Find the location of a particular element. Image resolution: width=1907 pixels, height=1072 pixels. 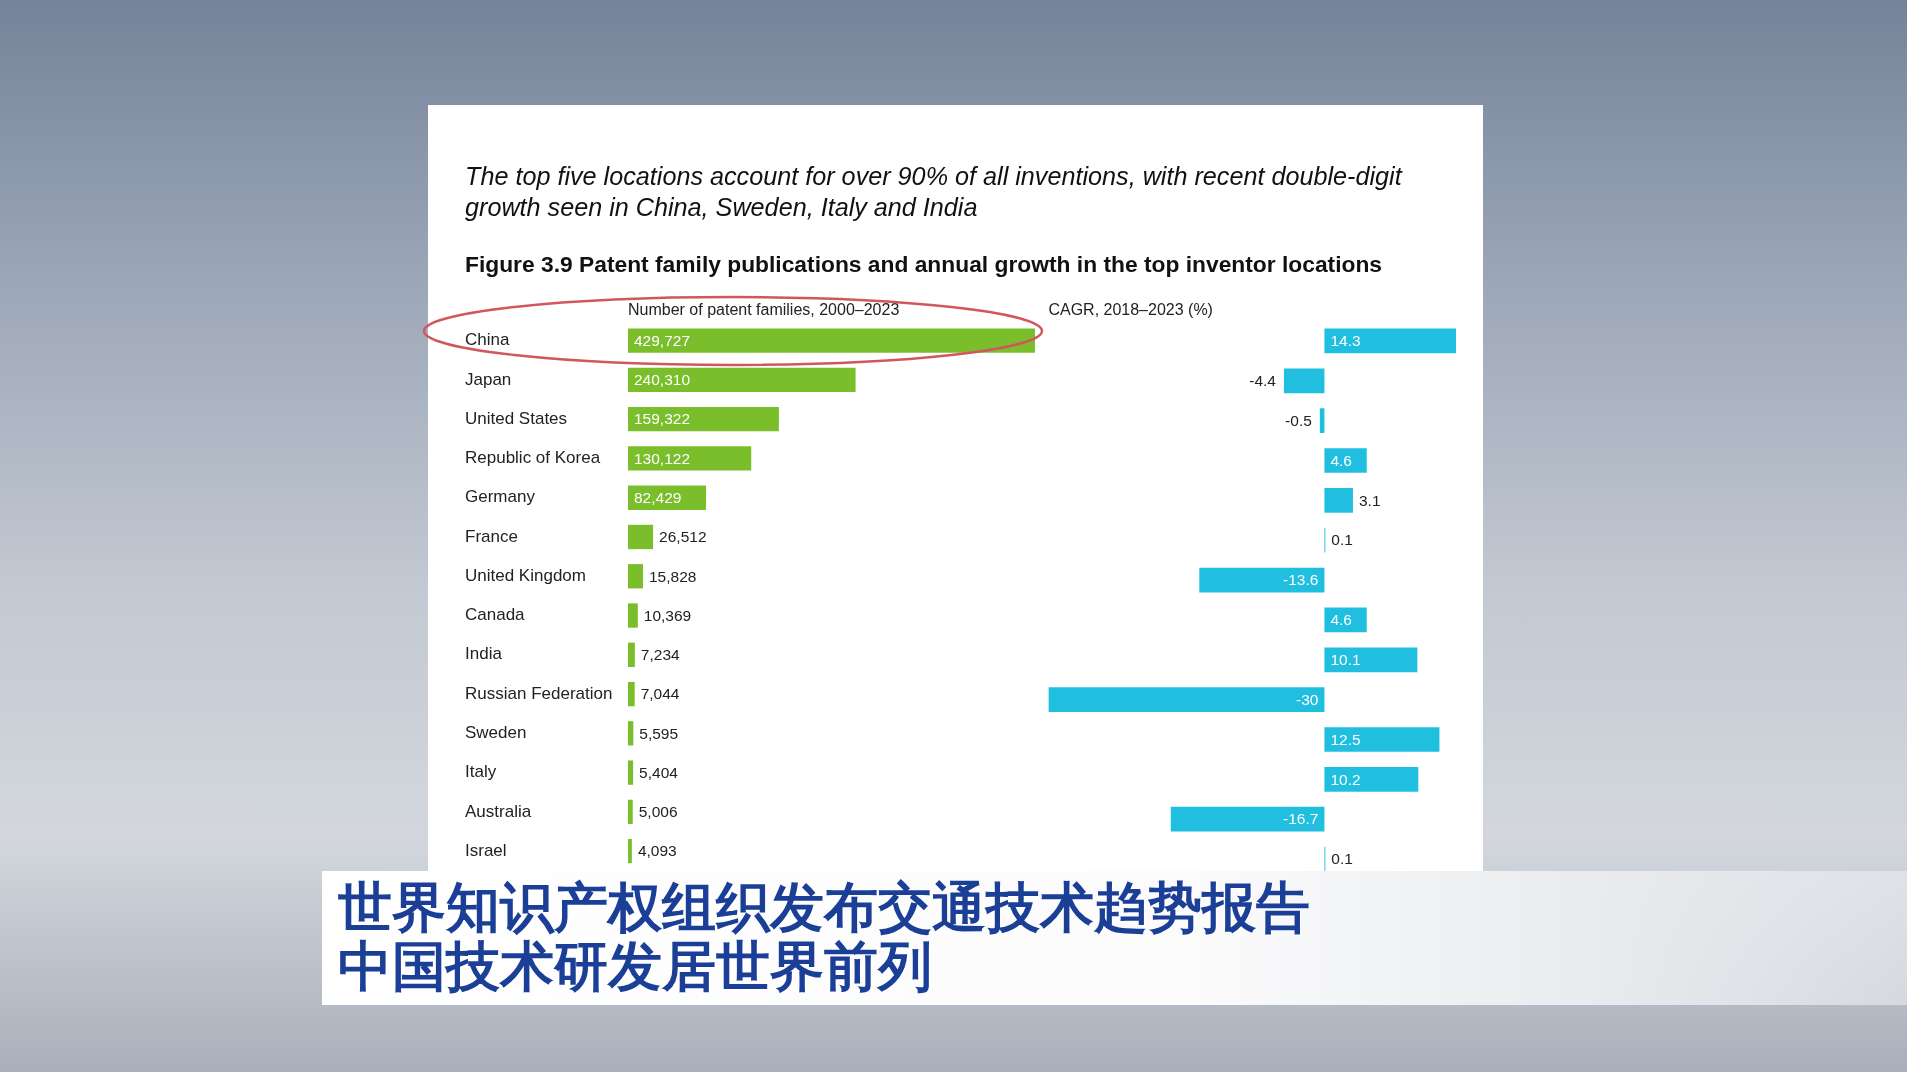

data-label: 130,122 is located at coordinates (662, 458).